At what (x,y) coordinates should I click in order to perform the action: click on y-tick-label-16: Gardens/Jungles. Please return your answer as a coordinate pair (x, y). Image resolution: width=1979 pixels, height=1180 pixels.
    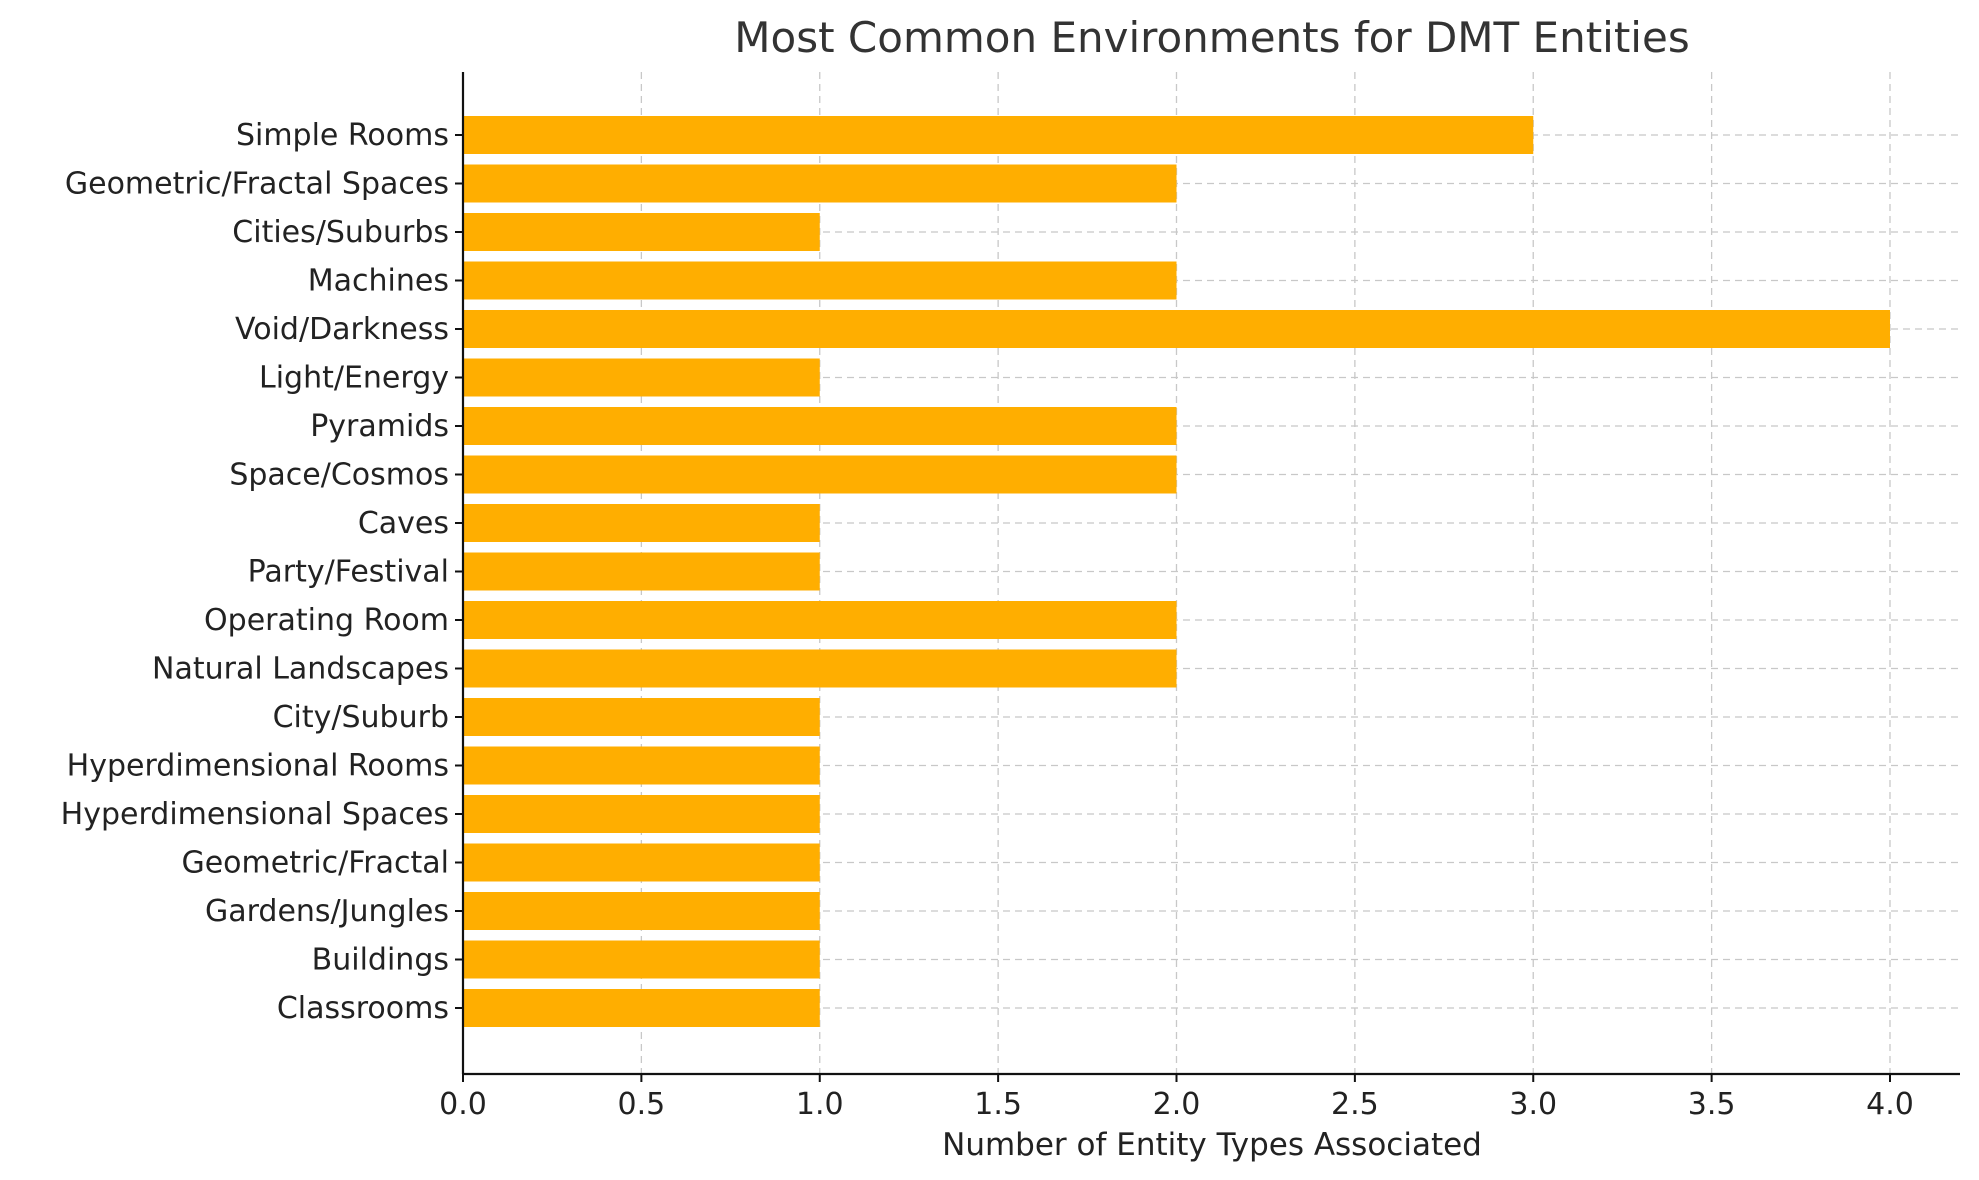
    Looking at the image, I should click on (327, 911).